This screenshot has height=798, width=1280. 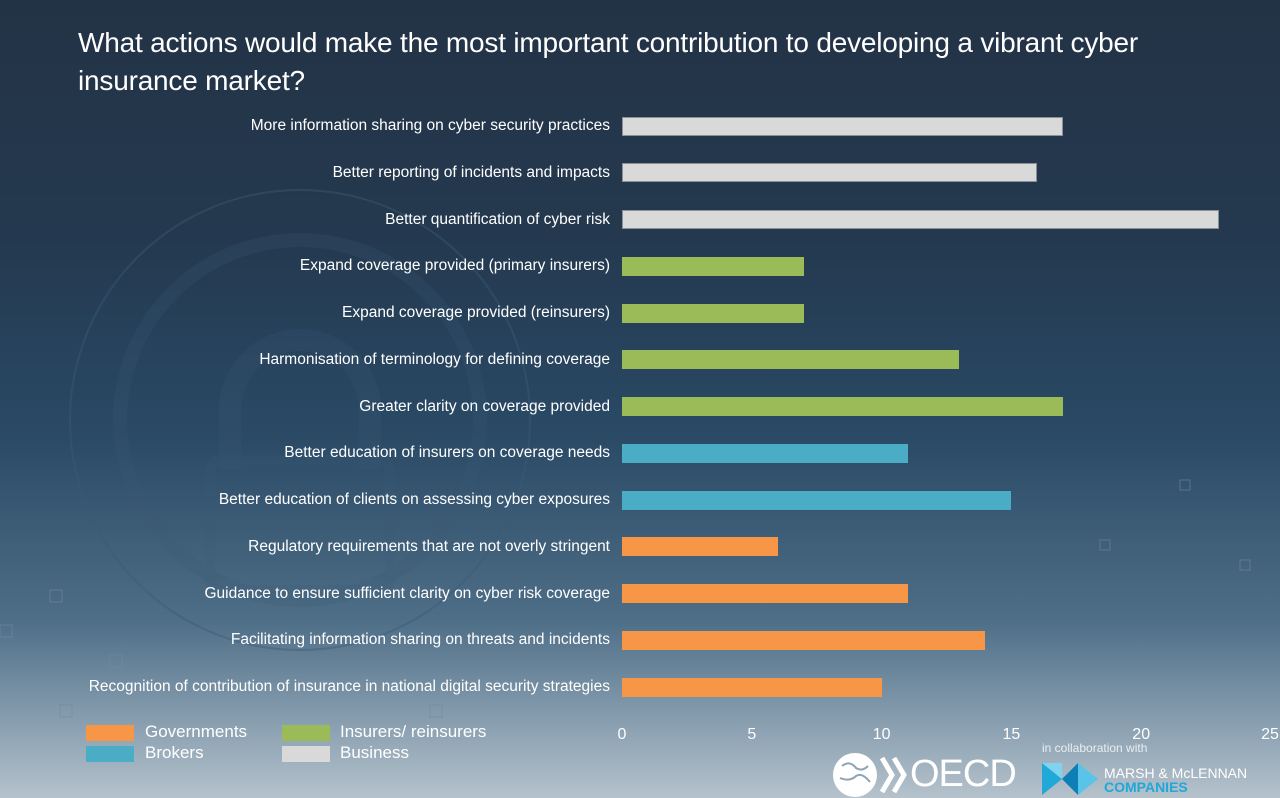 I want to click on legend-label-brokers: Brokers, so click(x=174, y=752).